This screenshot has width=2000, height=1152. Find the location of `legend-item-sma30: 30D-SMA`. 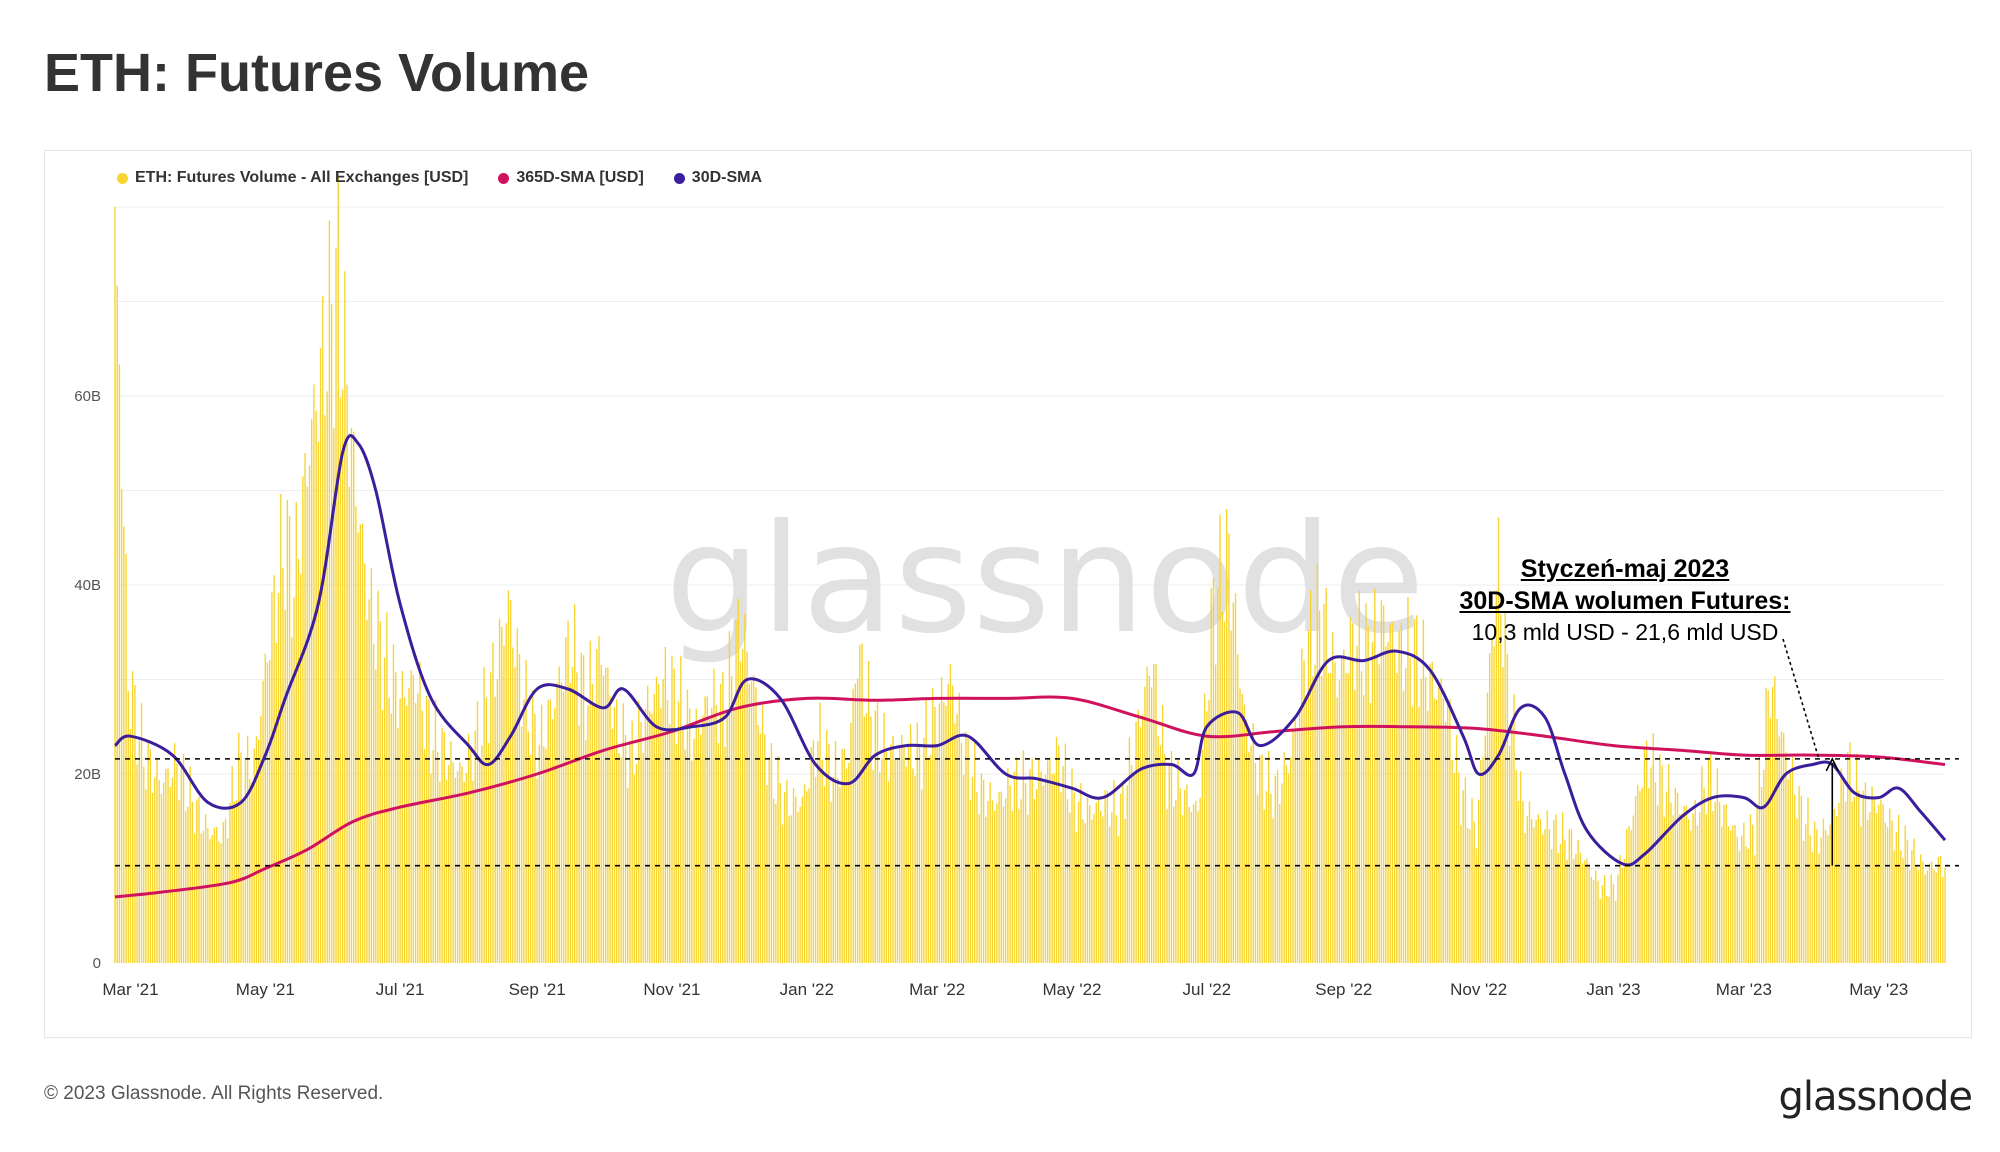

legend-item-sma30: 30D-SMA is located at coordinates (717, 178).